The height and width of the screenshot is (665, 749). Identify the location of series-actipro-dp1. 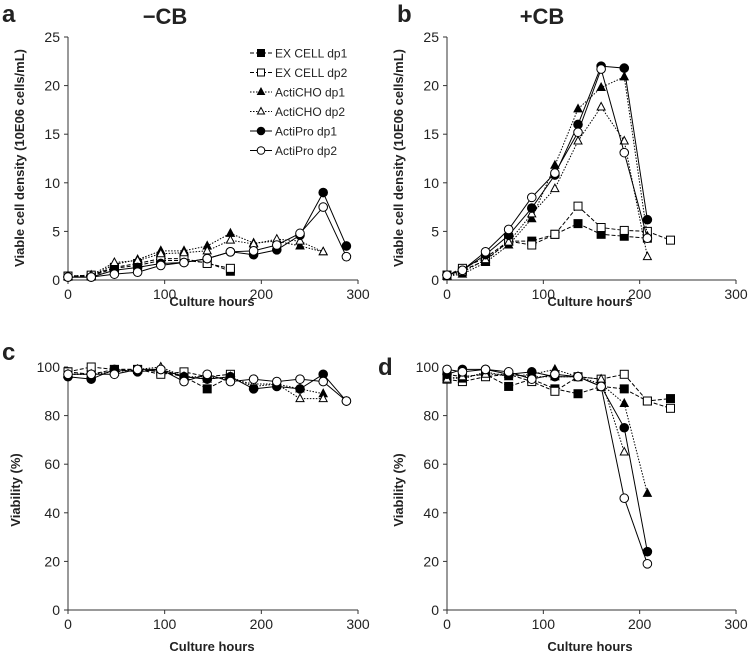
(547, 460).